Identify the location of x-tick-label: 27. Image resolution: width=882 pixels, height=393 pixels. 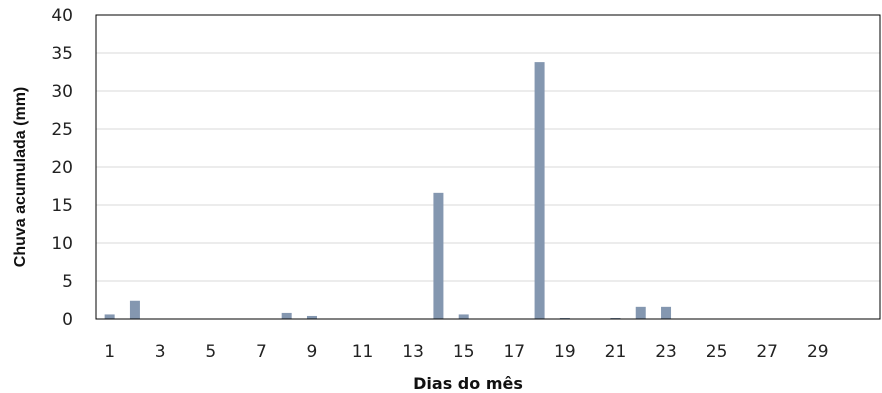
(767, 352).